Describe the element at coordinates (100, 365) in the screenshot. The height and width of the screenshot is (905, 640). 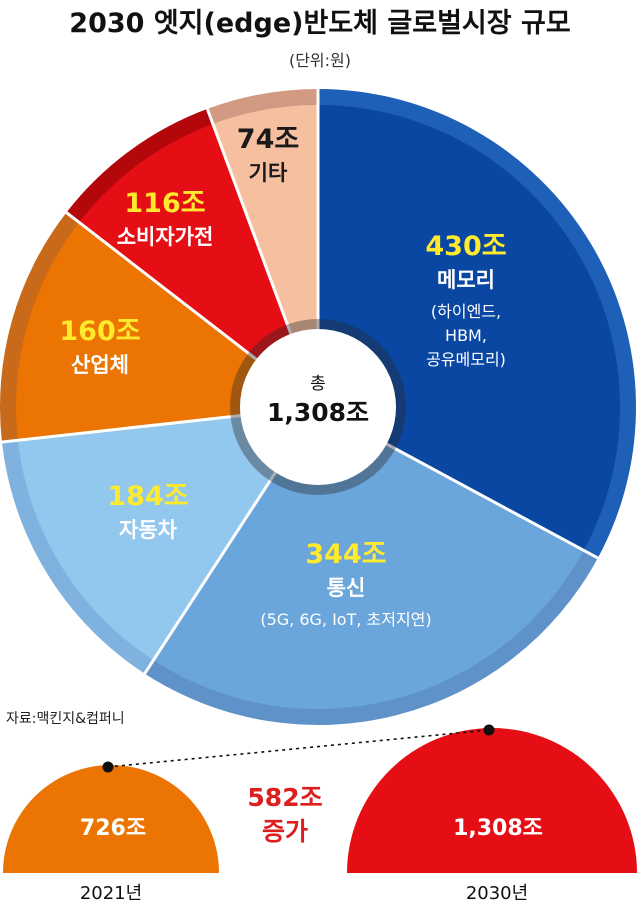
I see `slice-name-label: 산업체` at that location.